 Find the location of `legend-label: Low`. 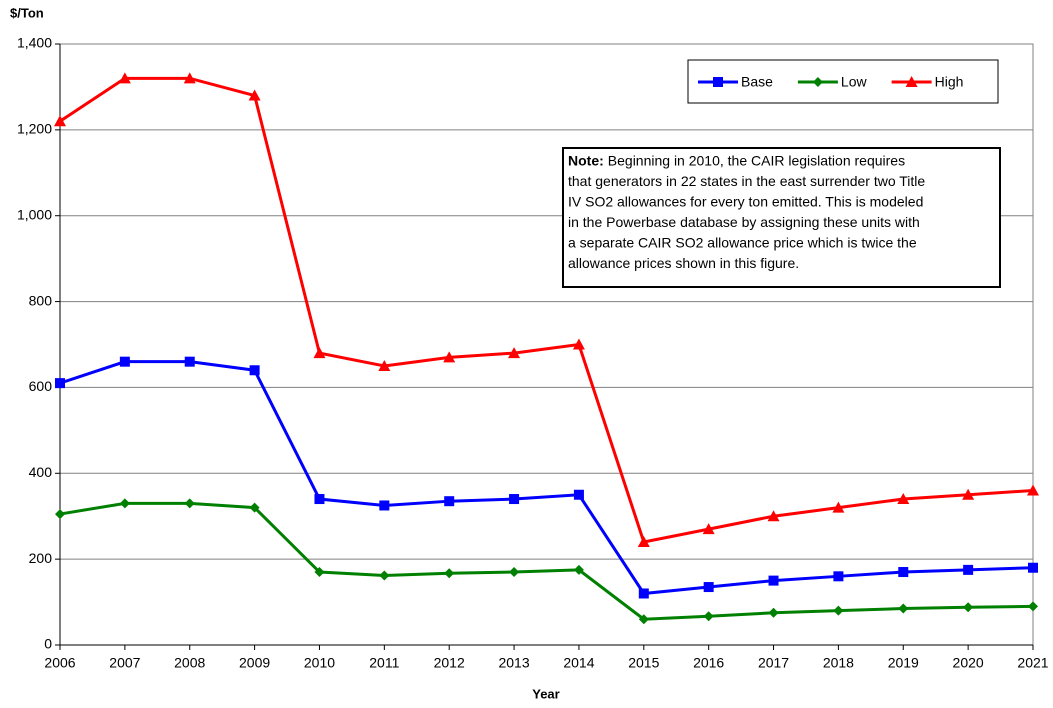

legend-label: Low is located at coordinates (854, 82).